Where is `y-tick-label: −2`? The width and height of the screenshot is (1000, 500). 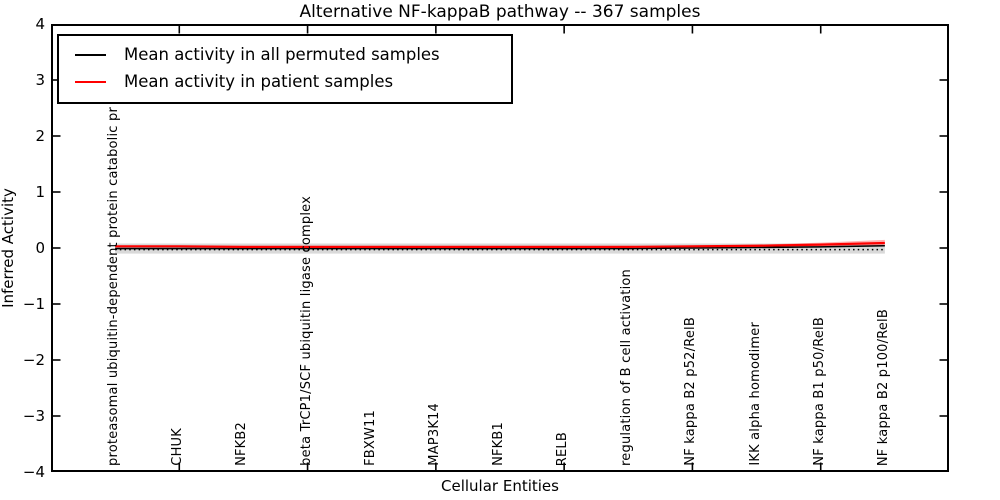 y-tick-label: −2 is located at coordinates (33, 360).